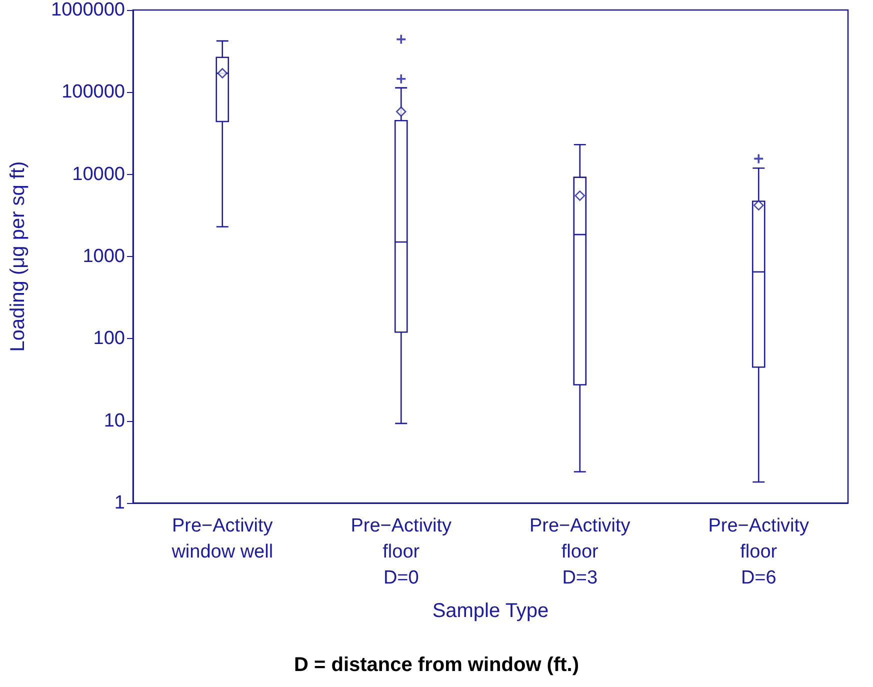 The image size is (873, 687). Describe the element at coordinates (222, 539) in the screenshot. I see `x-tick-label: Pre−Activity window well` at that location.